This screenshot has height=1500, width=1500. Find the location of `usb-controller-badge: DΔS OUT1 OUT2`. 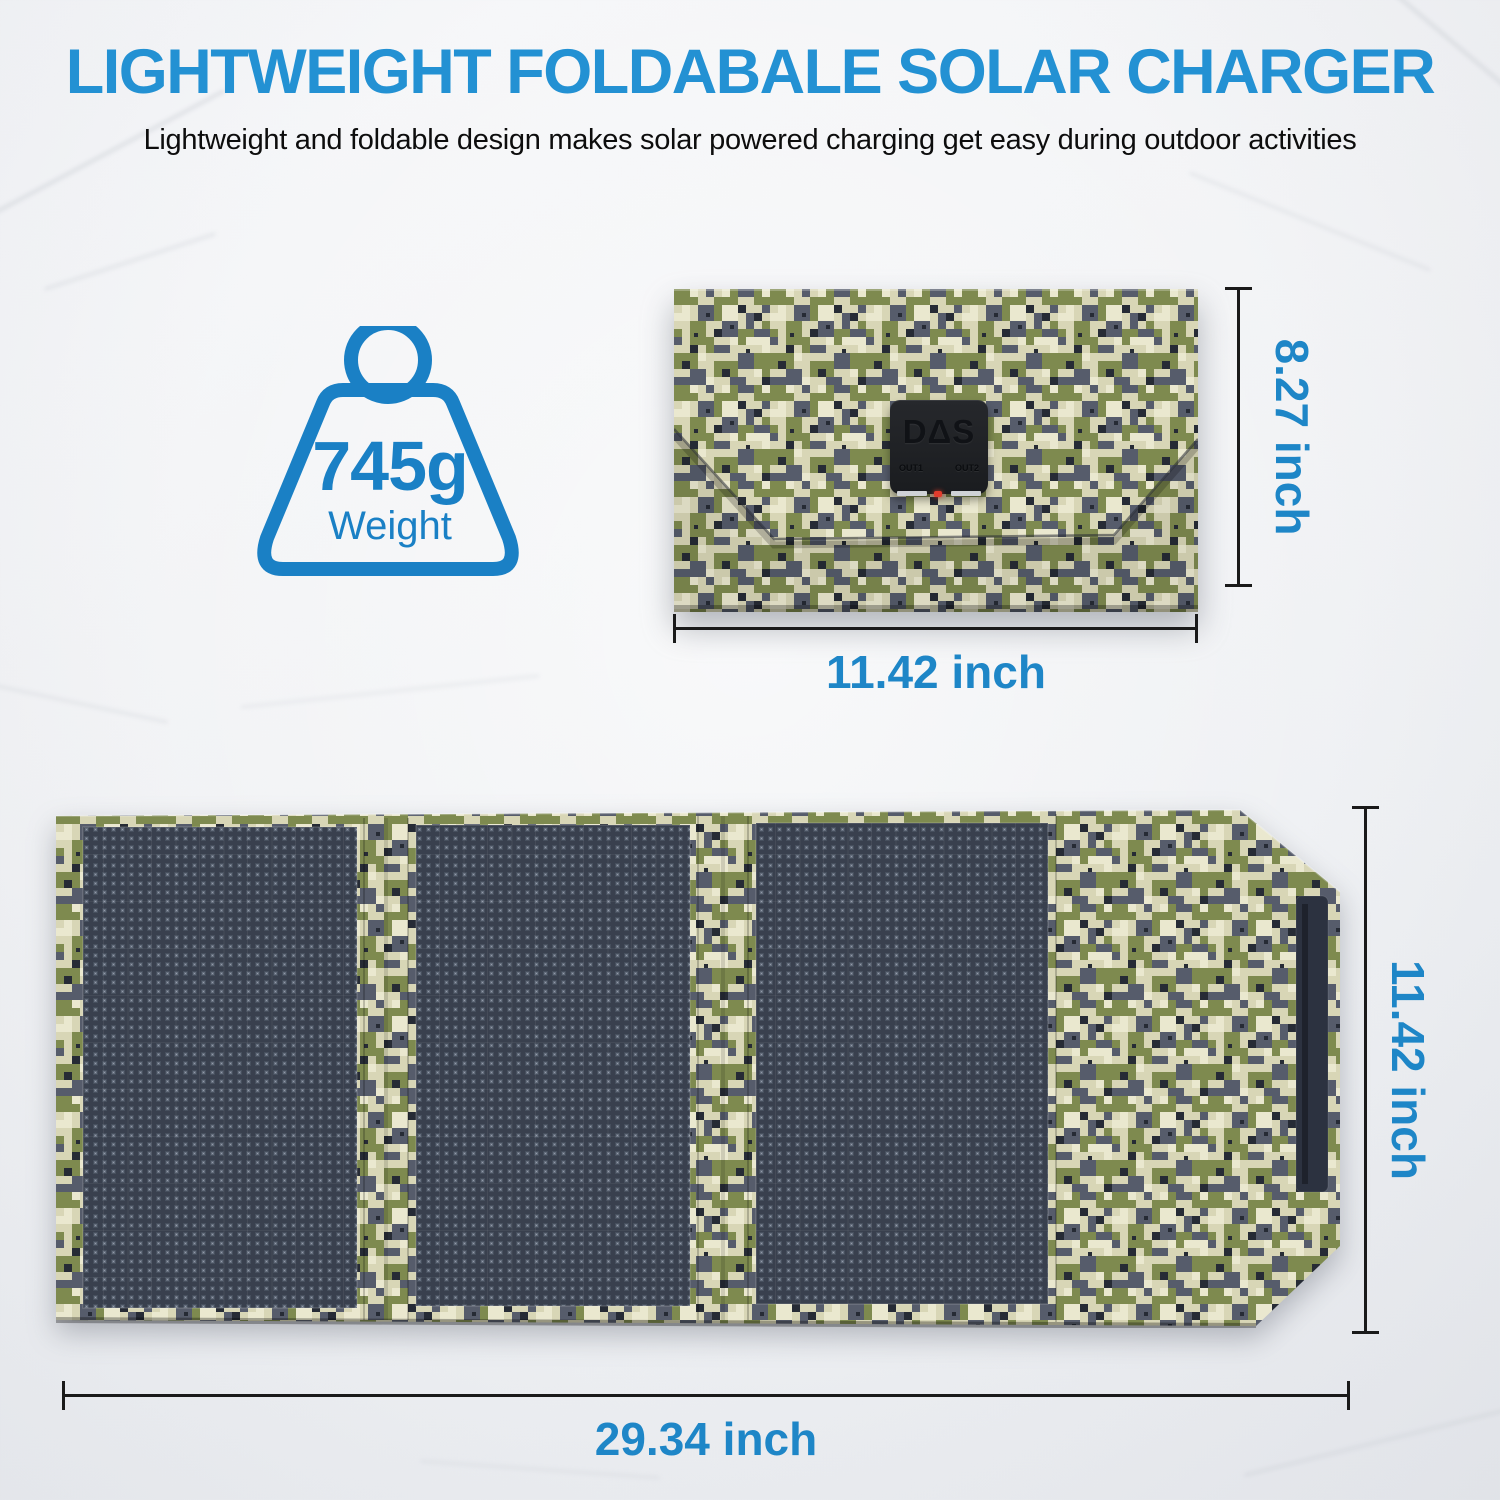

usb-controller-badge: DΔS OUT1 OUT2 is located at coordinates (939, 448).